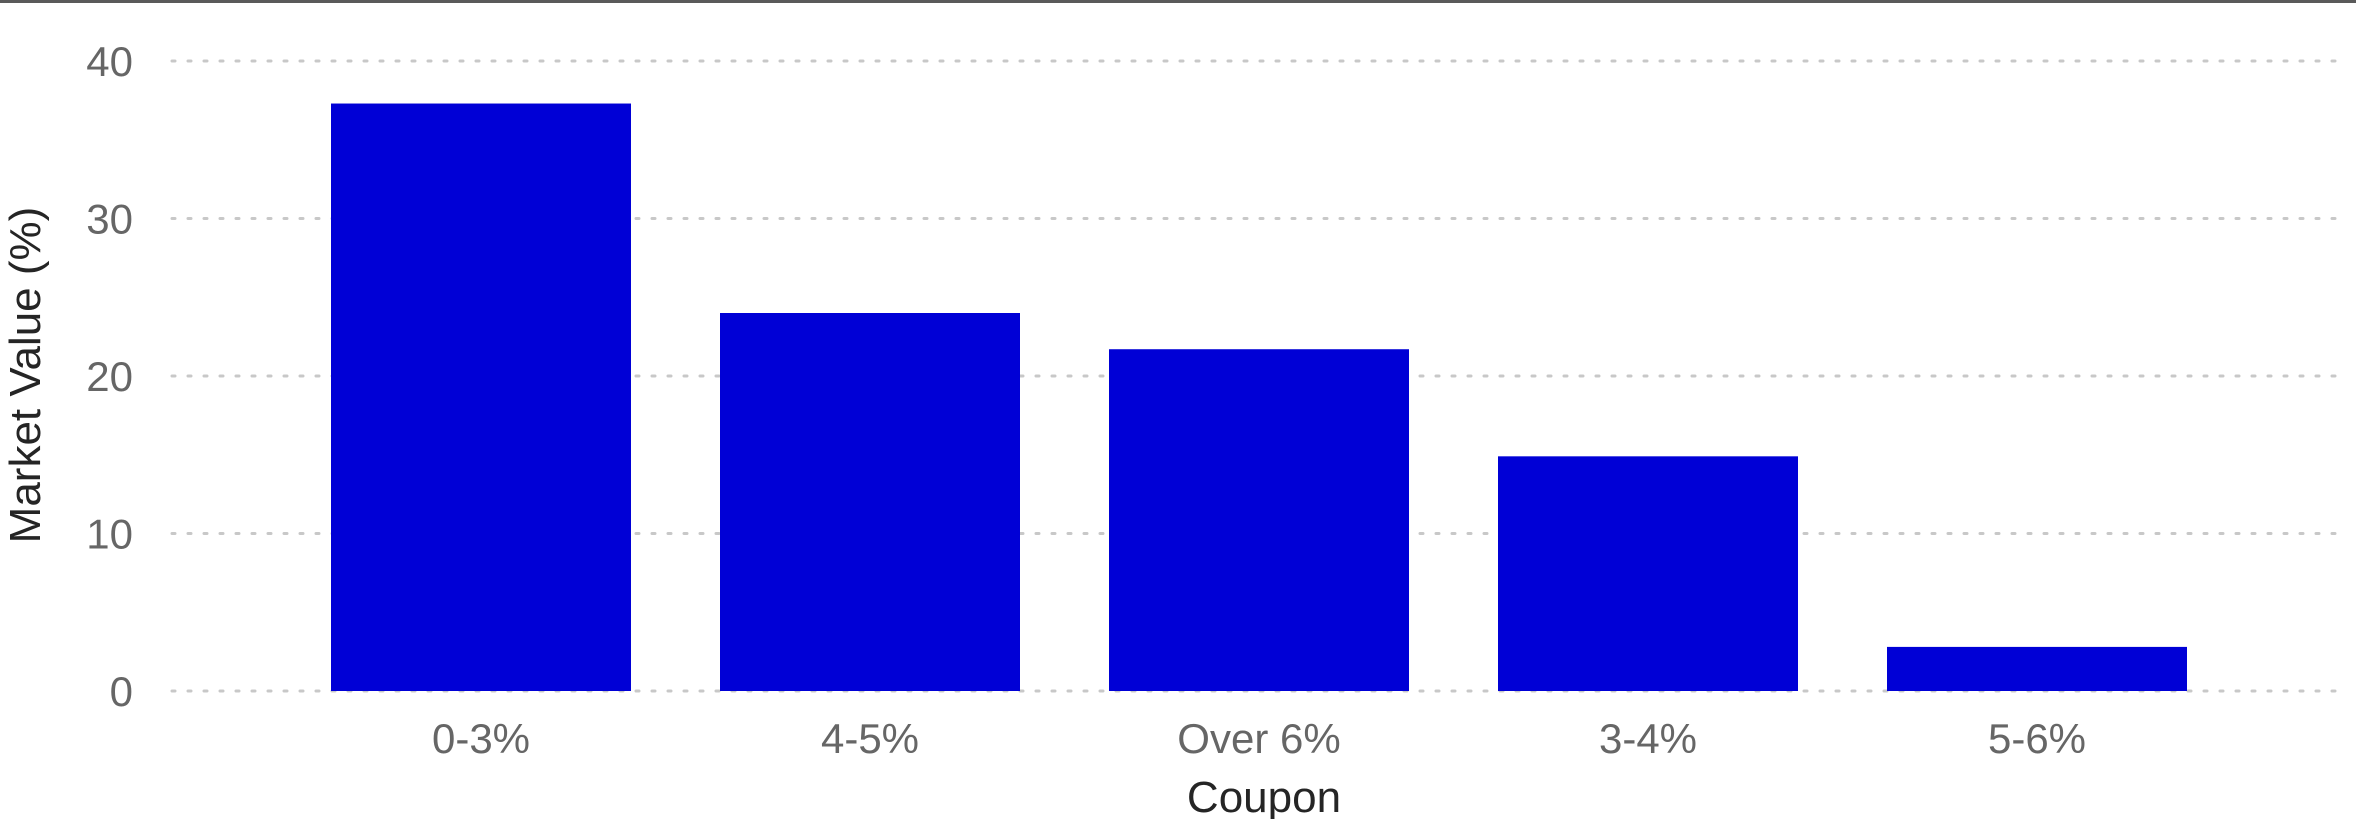  What do you see at coordinates (109, 534) in the screenshot?
I see `y-tick-label: 10` at bounding box center [109, 534].